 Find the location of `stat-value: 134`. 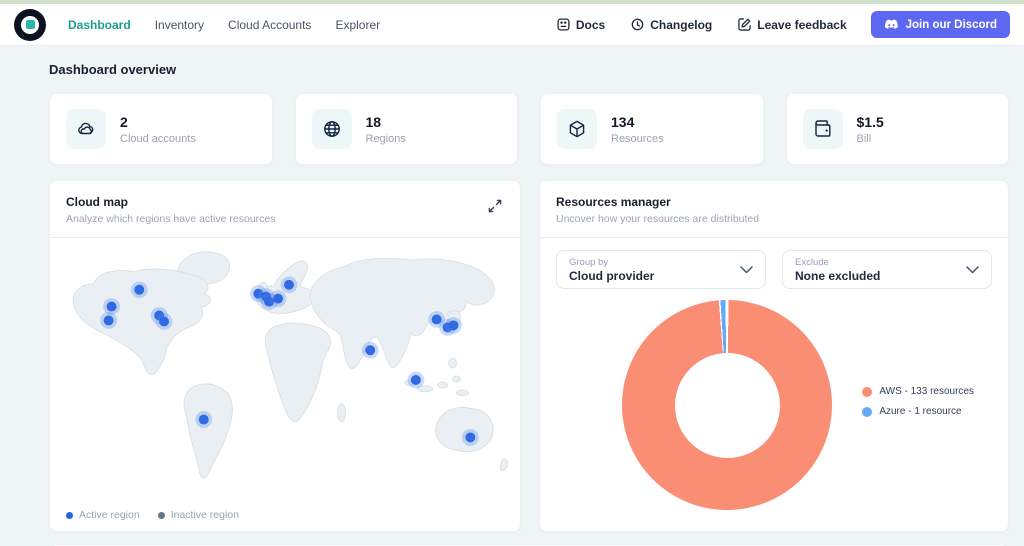

stat-value: 134 is located at coordinates (623, 121).